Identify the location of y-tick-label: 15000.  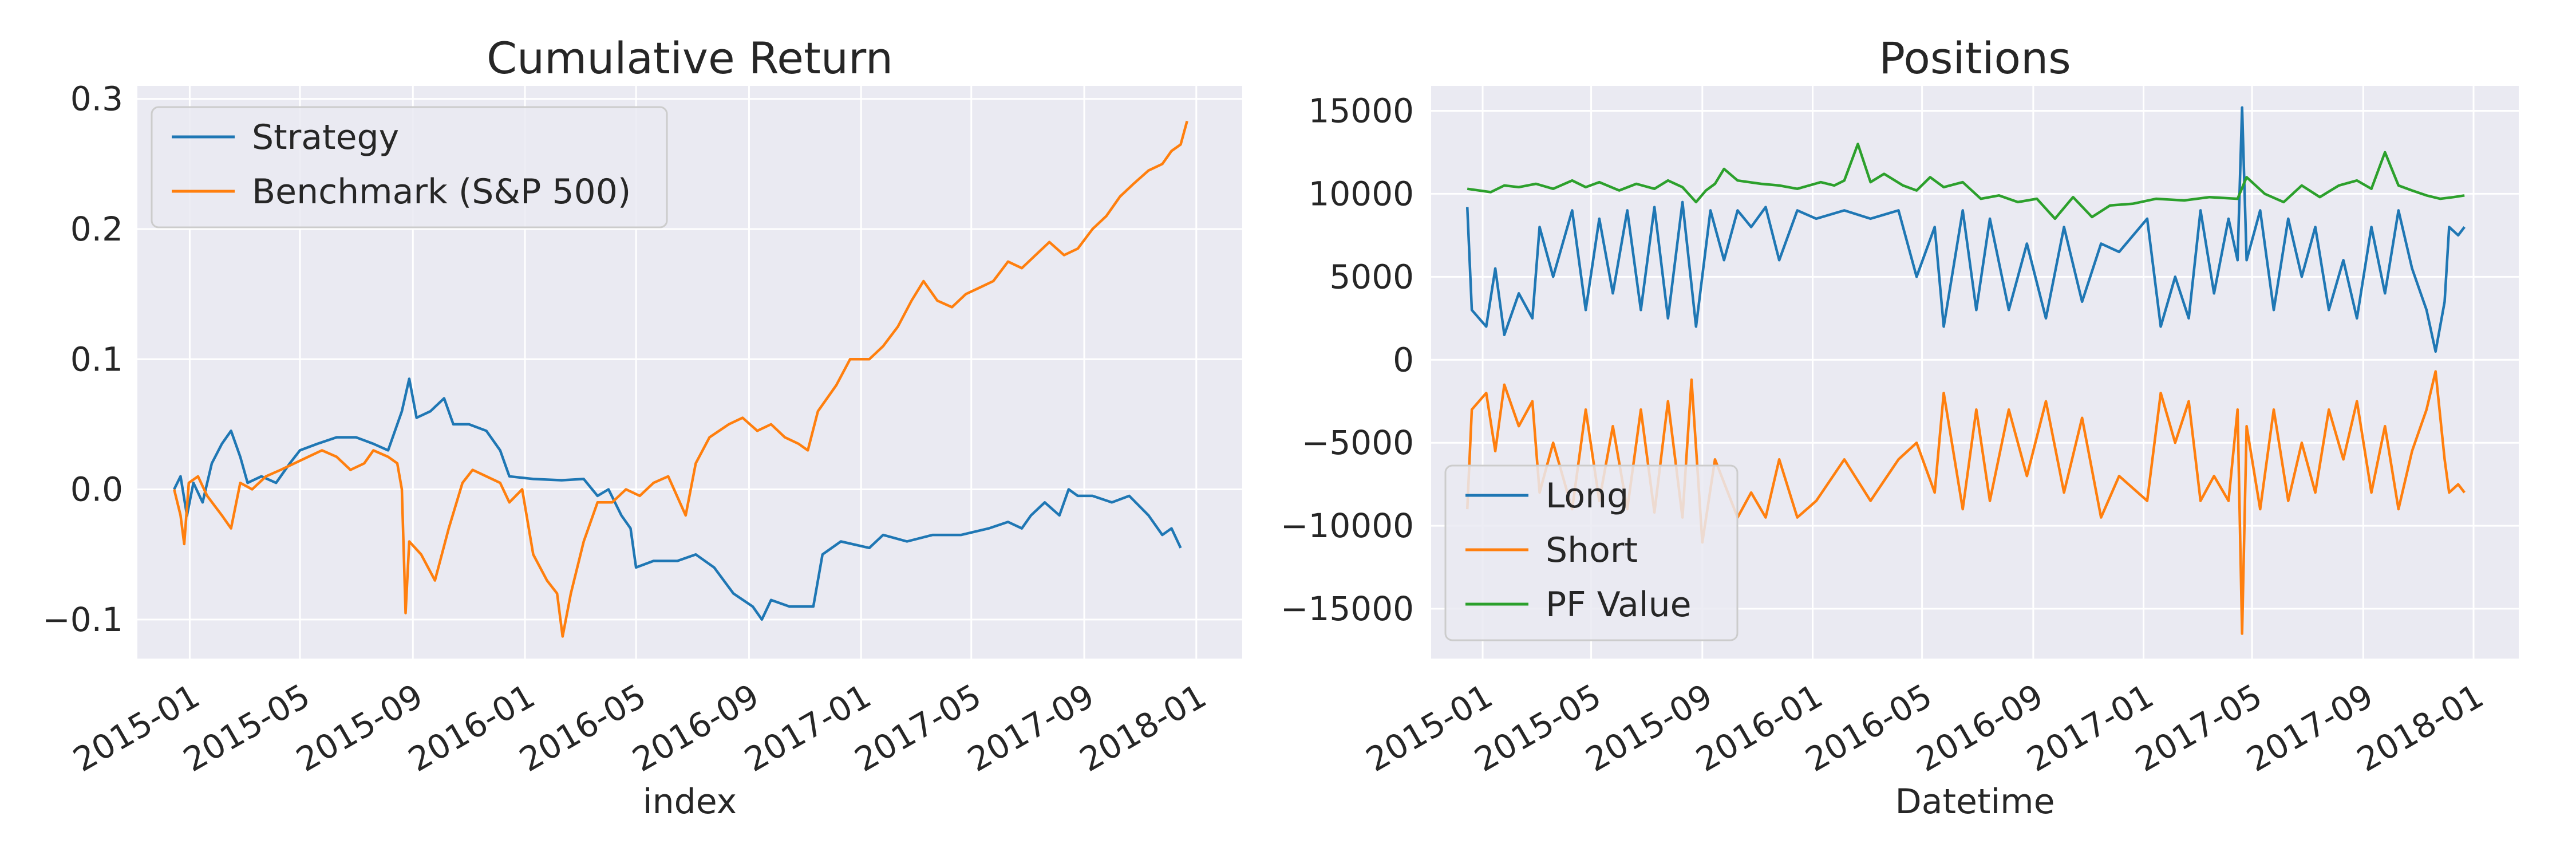
(1361, 110).